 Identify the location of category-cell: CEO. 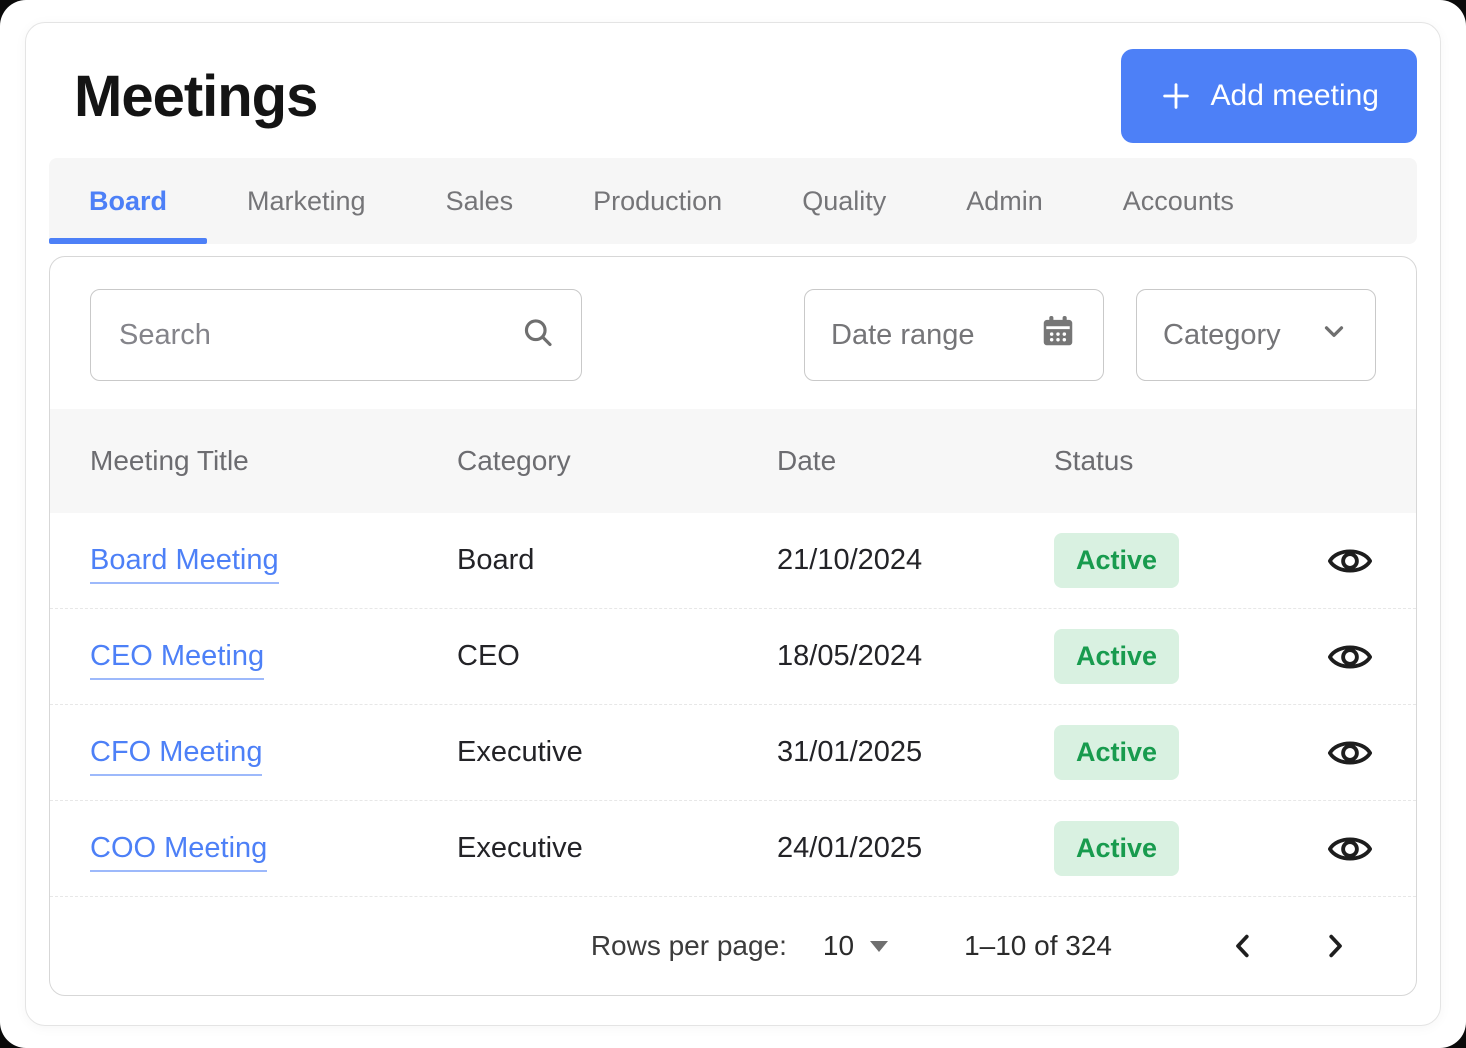
(488, 656).